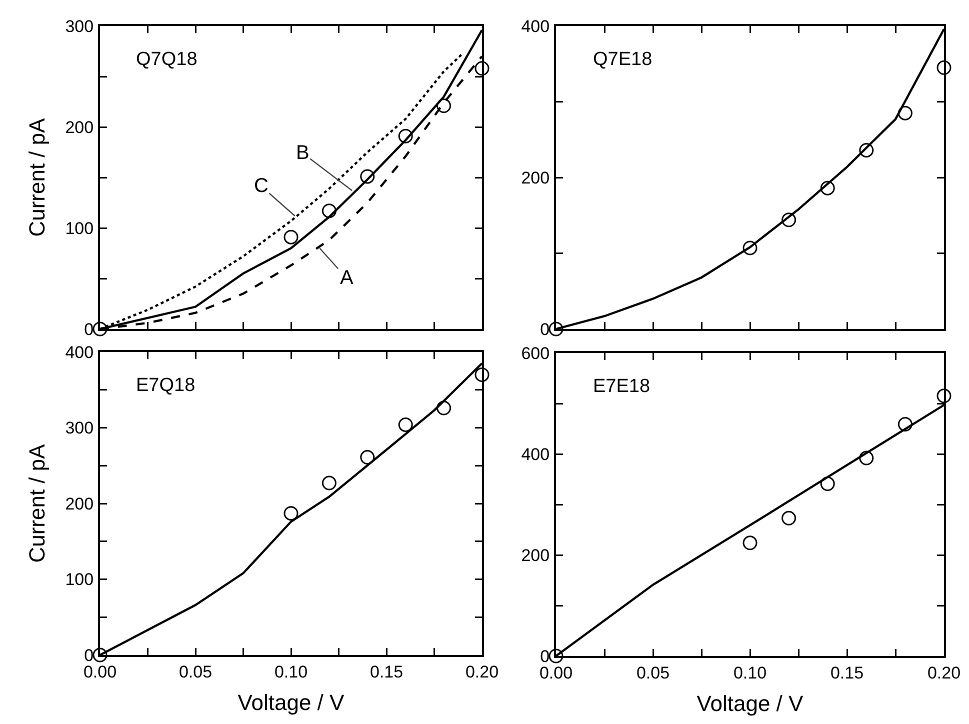  What do you see at coordinates (166, 385) in the screenshot?
I see `text: E7Q18` at bounding box center [166, 385].